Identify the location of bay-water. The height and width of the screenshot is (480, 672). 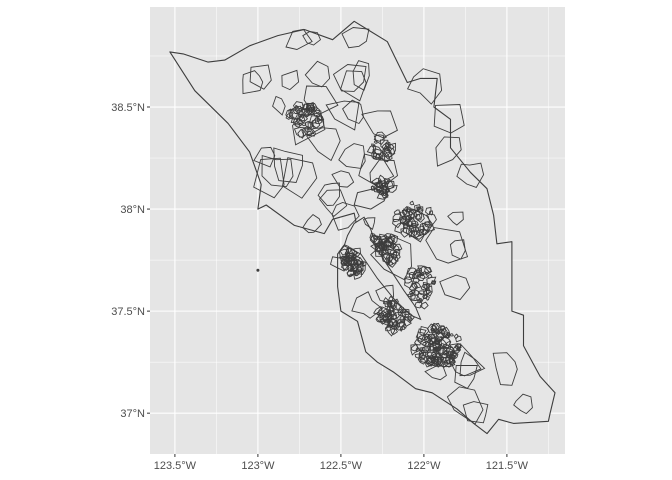
(382, 268).